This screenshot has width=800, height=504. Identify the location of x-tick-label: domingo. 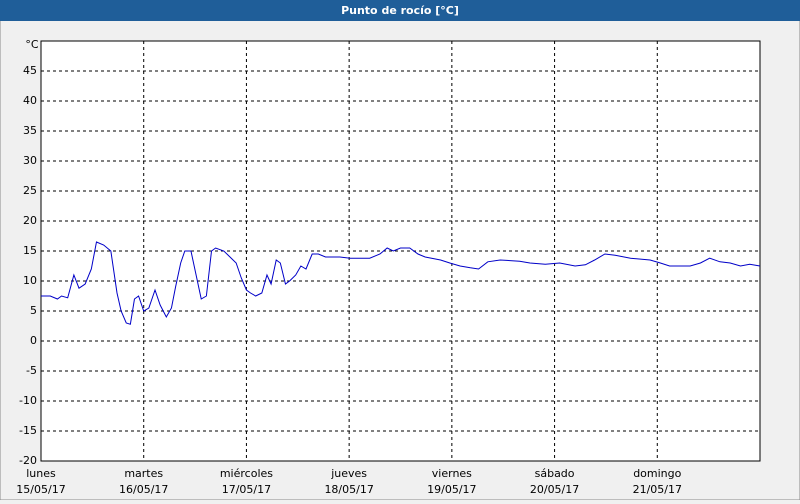
(657, 473).